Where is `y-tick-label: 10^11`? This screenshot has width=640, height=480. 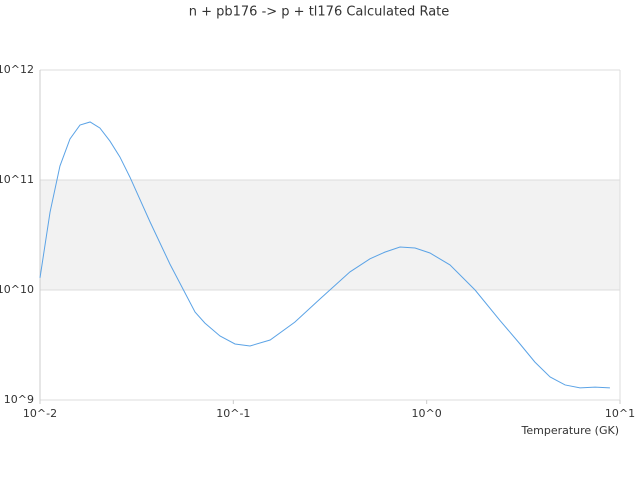
y-tick-label: 10^11 is located at coordinates (17, 179).